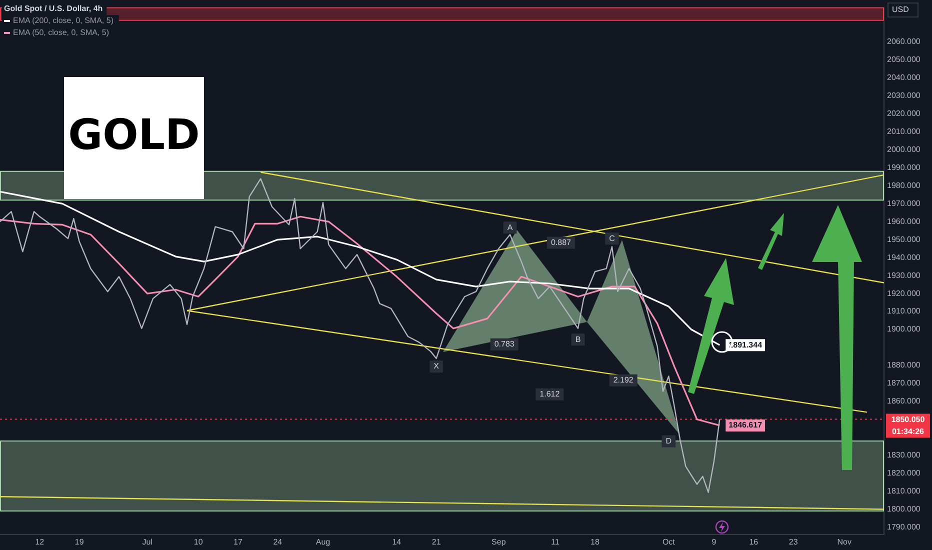  Describe the element at coordinates (550, 394) in the screenshot. I see `annotation: 1.612` at that location.